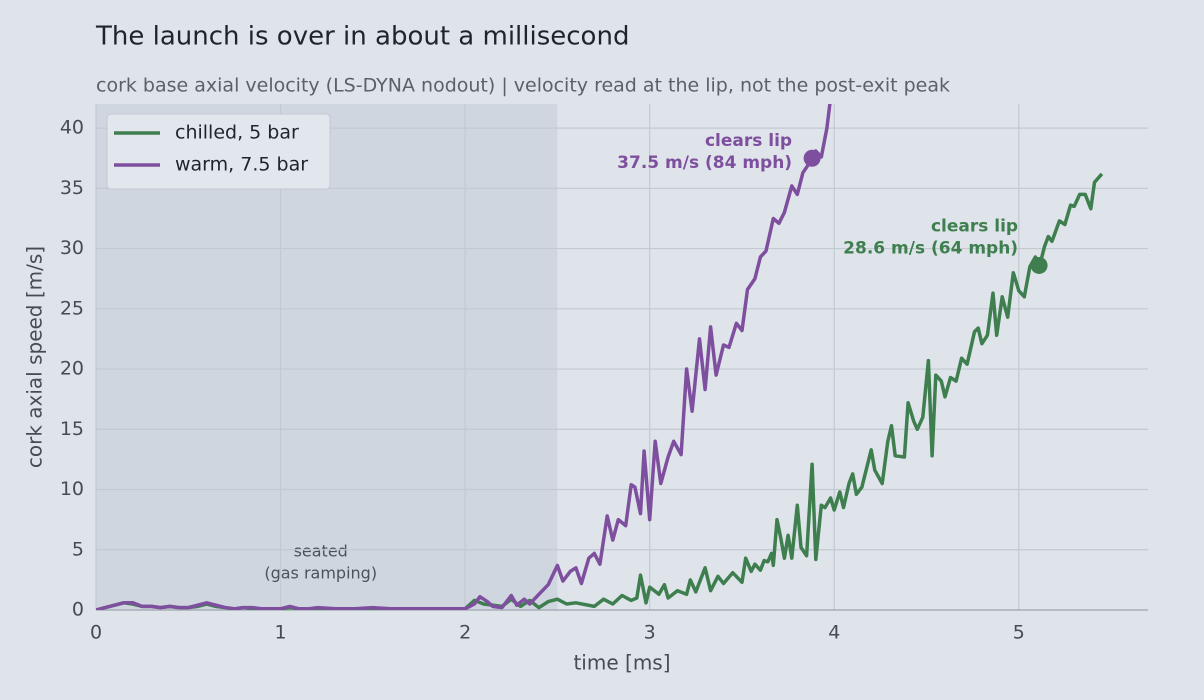 Image resolution: width=1204 pixels, height=700 pixels. What do you see at coordinates (465, 633) in the screenshot?
I see `x-tick-label: 2` at bounding box center [465, 633].